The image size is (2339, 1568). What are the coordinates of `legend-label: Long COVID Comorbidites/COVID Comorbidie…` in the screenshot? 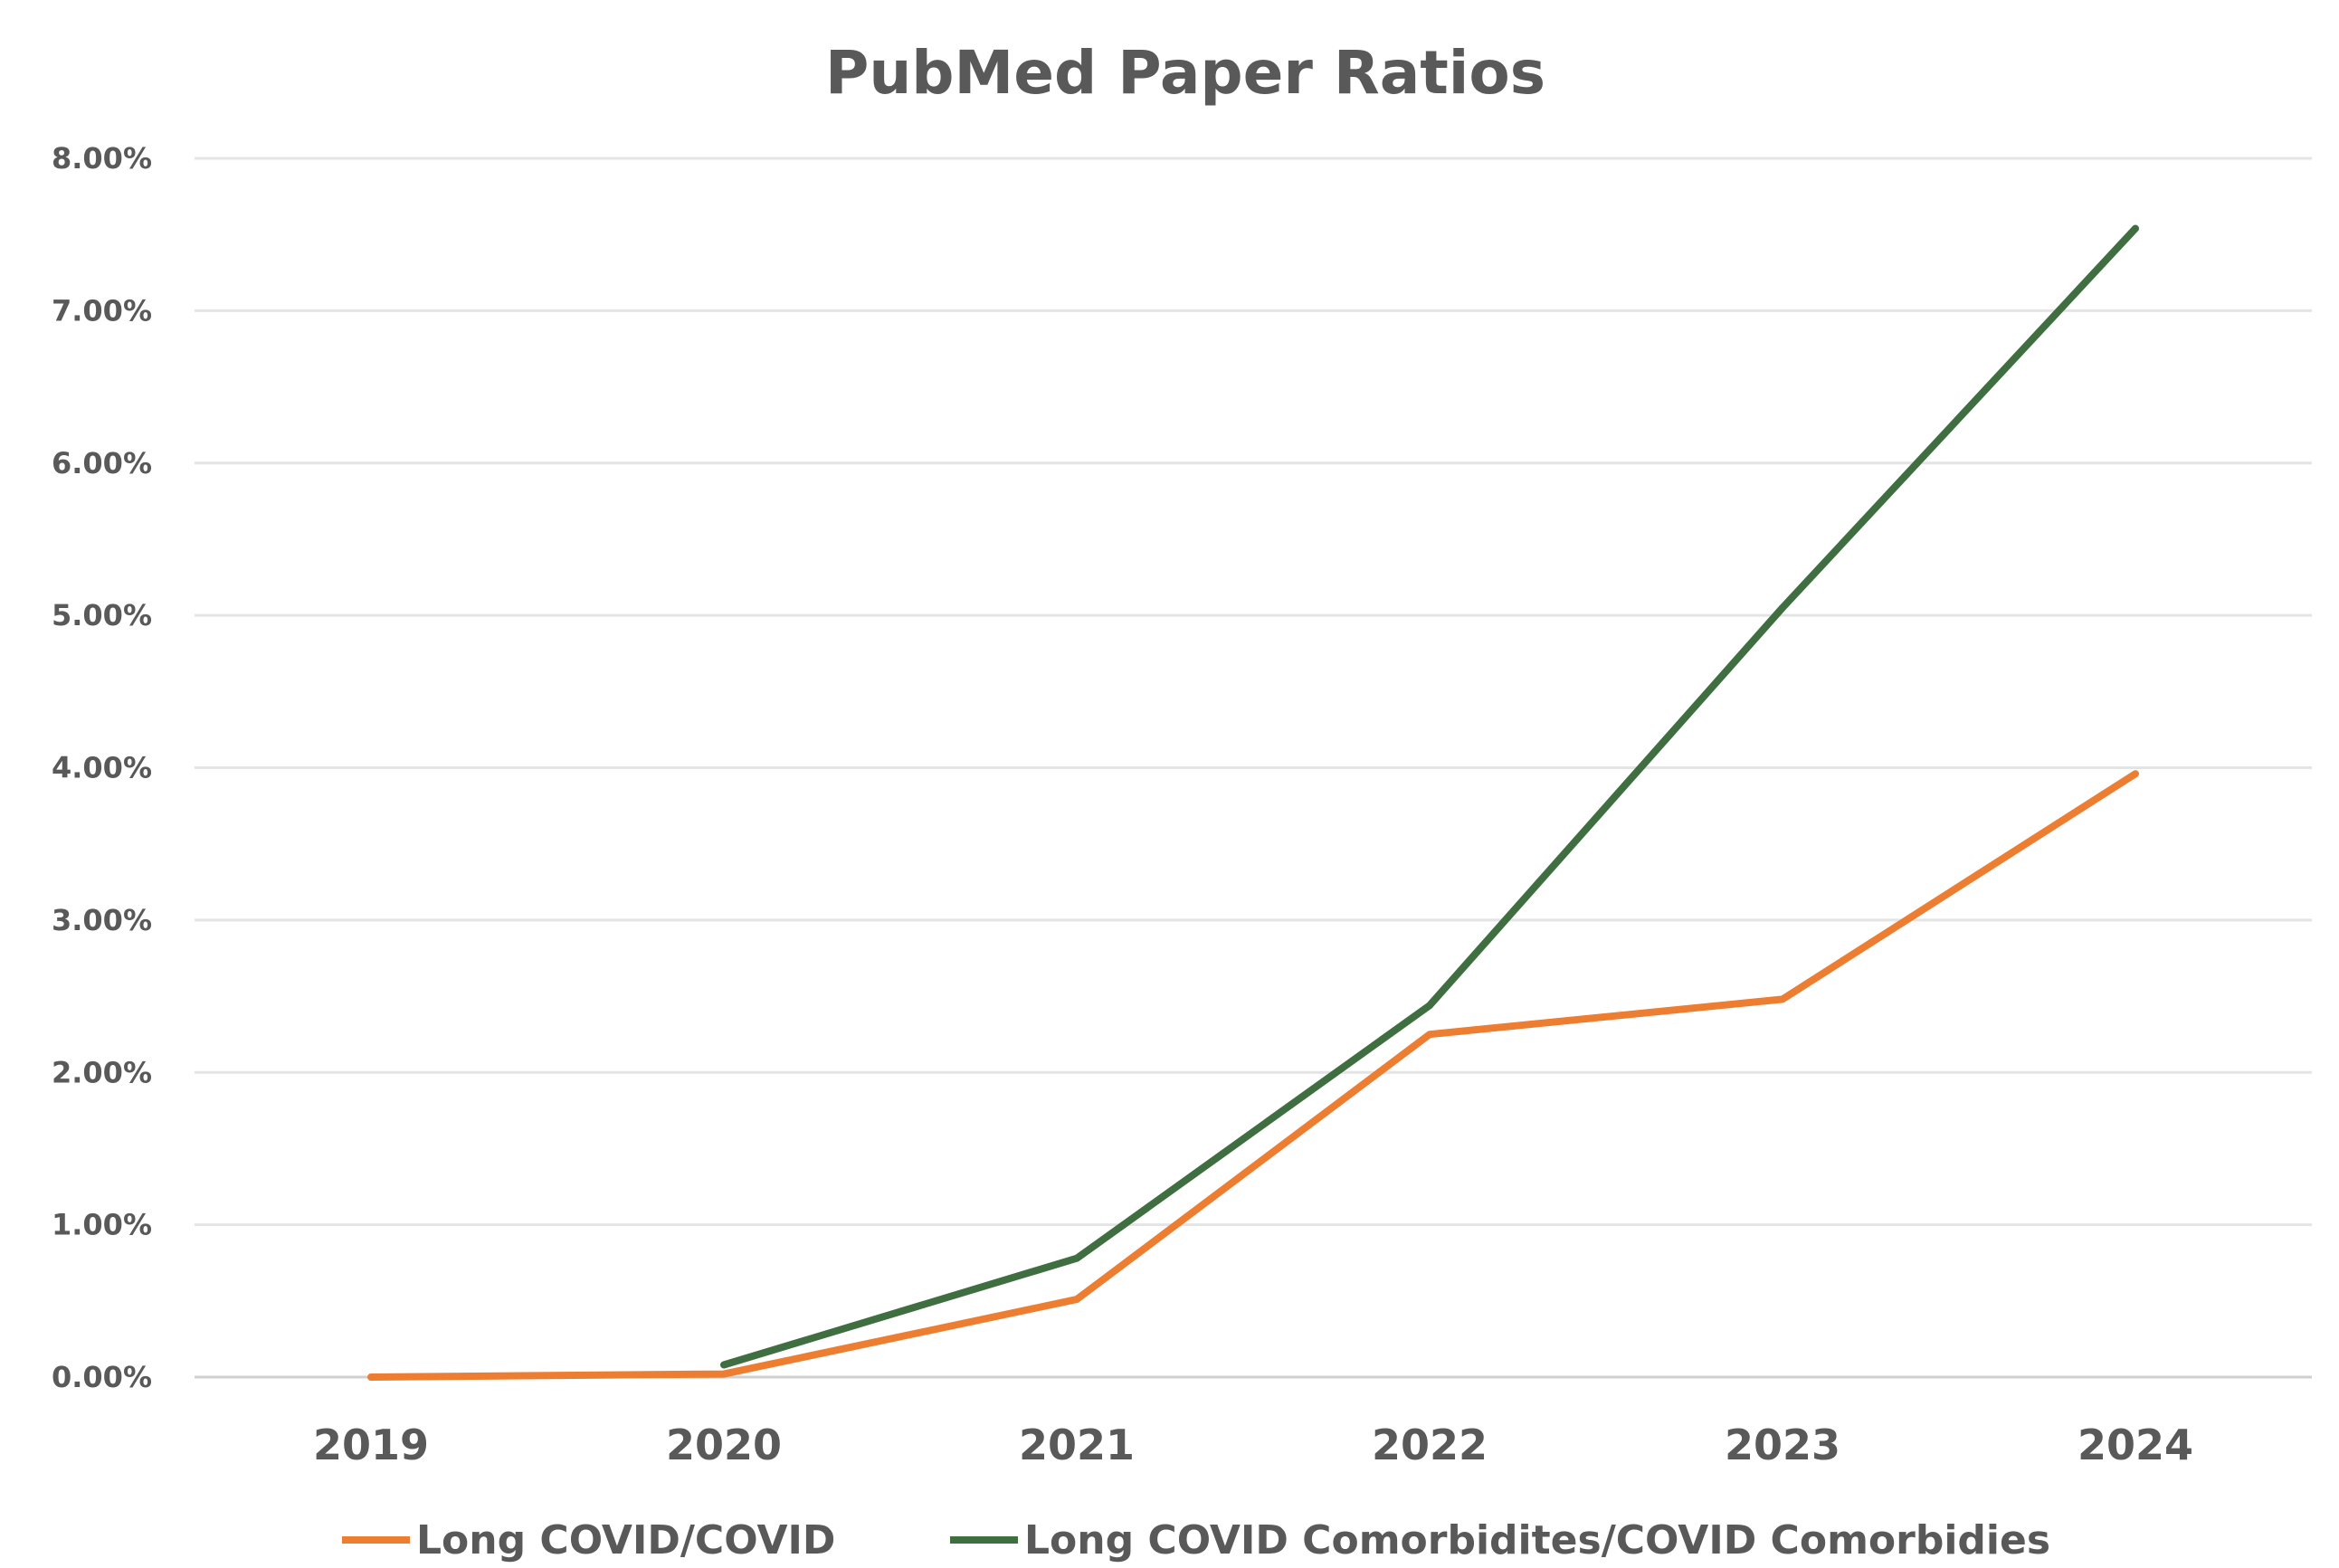 It's located at (1537, 1540).